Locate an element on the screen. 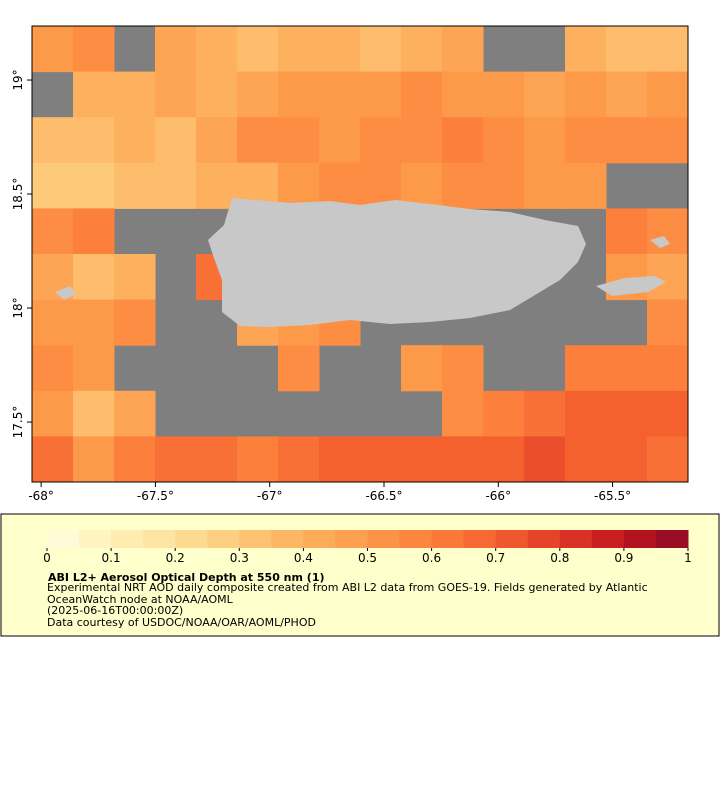 This screenshot has width=720, height=804. colorbar-tick-label: 0.3 is located at coordinates (239, 558).